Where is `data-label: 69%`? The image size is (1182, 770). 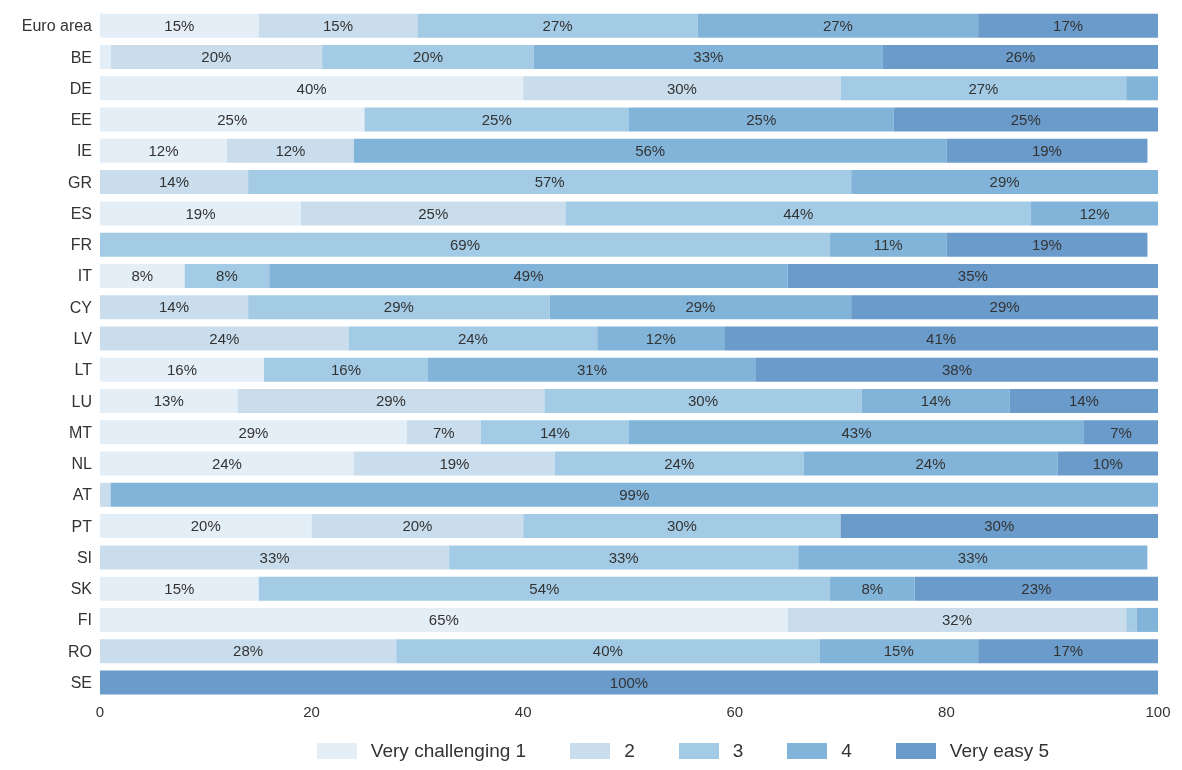
data-label: 69% is located at coordinates (465, 244).